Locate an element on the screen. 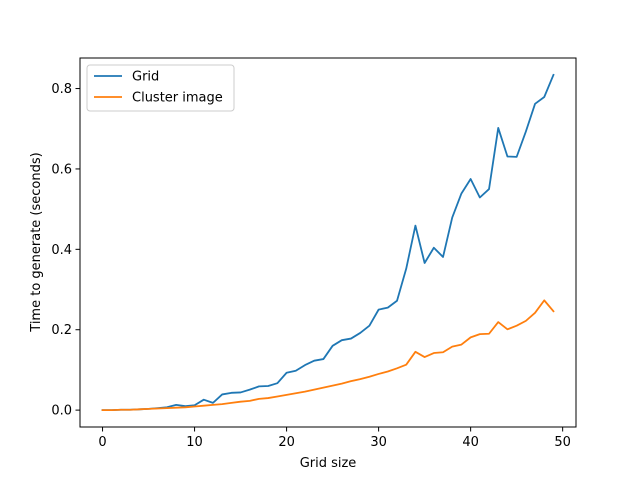  legend-label: Grid is located at coordinates (145, 77).